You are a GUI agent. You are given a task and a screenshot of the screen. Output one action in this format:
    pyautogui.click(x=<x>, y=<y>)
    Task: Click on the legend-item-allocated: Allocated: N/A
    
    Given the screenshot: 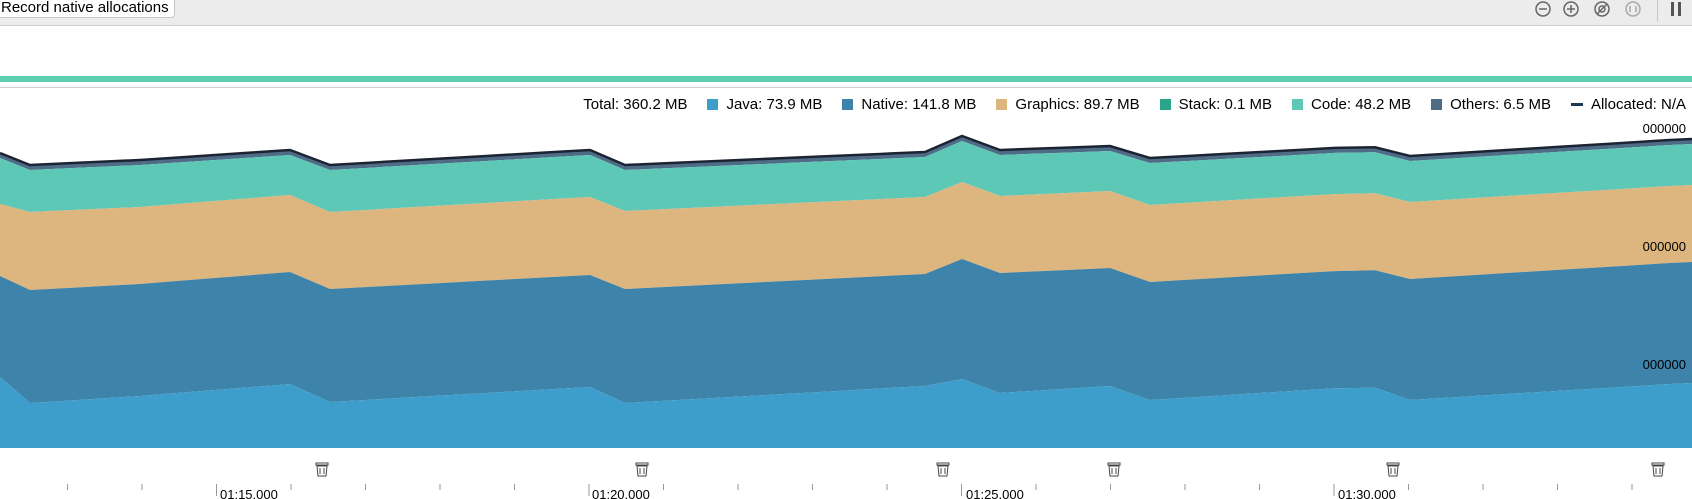 What is the action you would take?
    pyautogui.click(x=1628, y=104)
    